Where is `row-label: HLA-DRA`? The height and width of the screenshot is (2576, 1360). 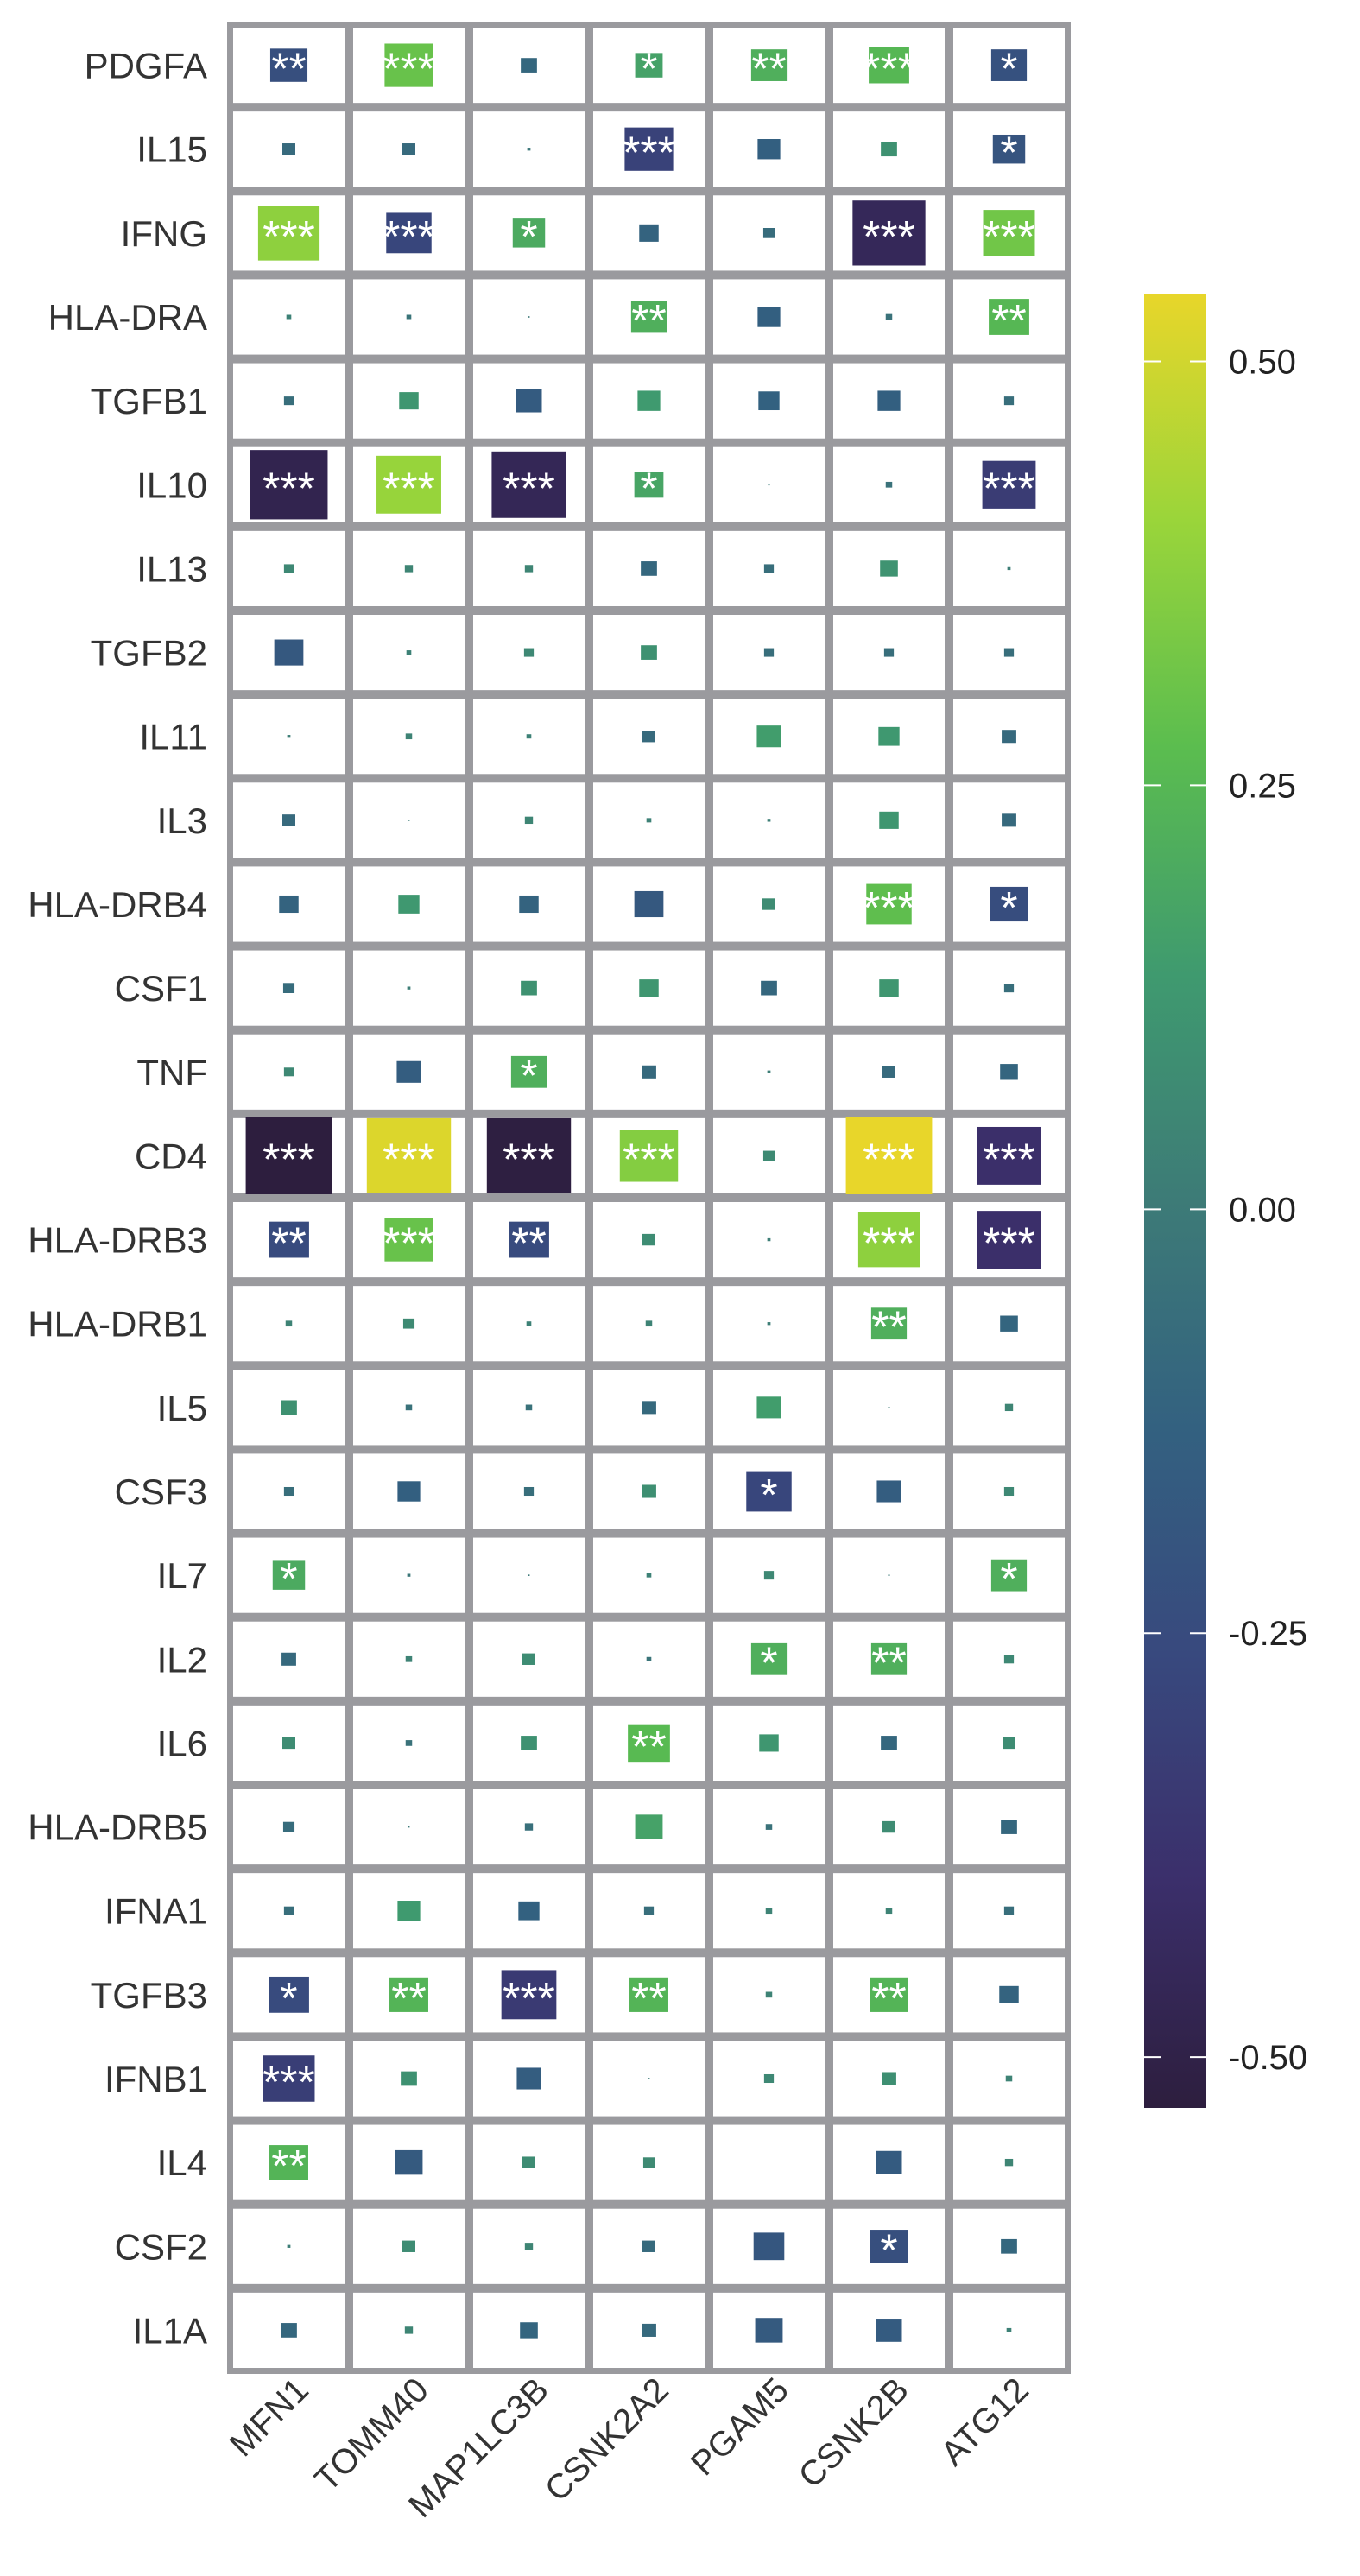
row-label: HLA-DRA is located at coordinates (127, 317).